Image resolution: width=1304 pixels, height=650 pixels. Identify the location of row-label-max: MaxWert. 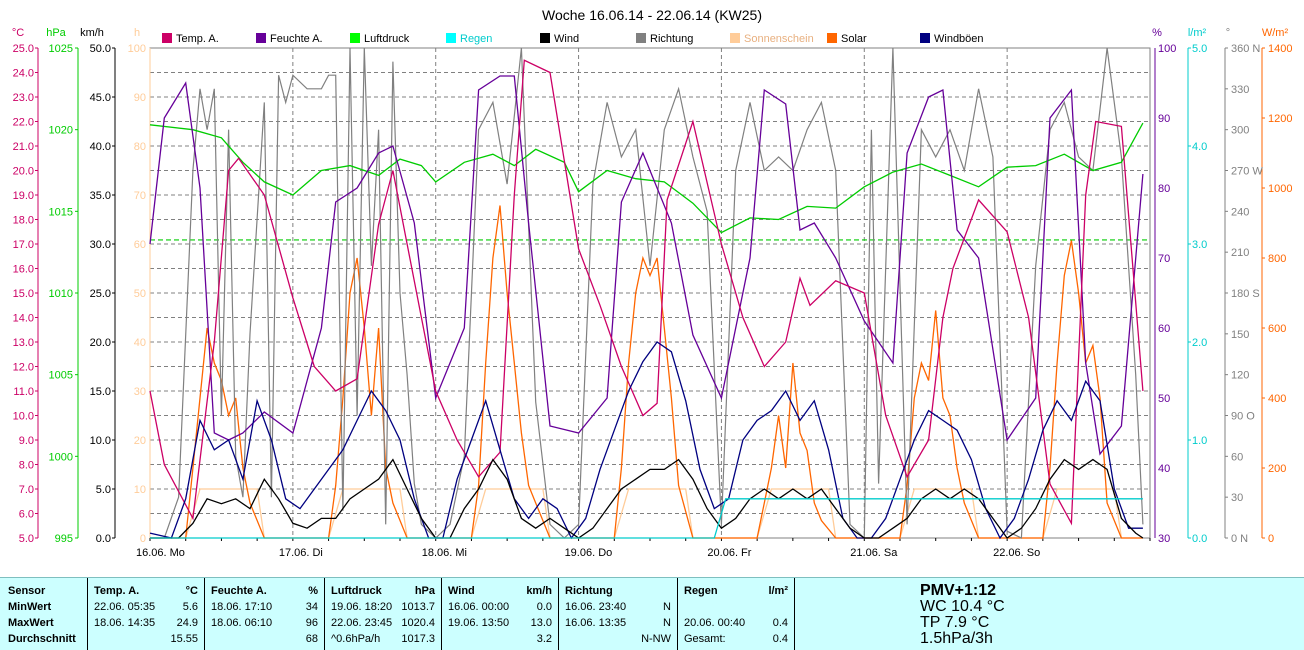
(31, 623).